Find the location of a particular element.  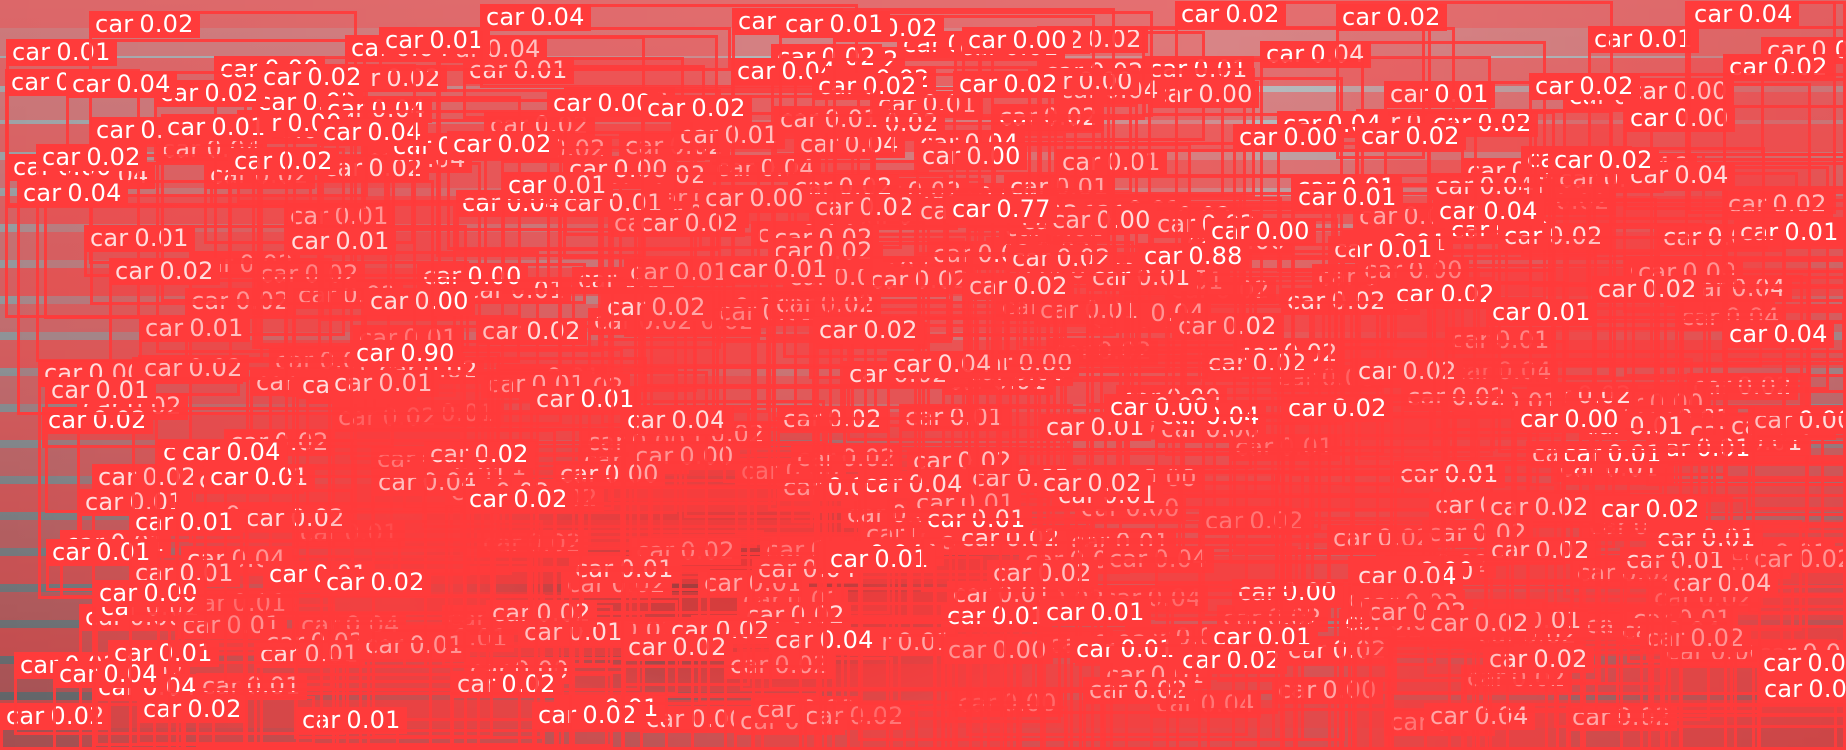

detection-box: car 0.90 is located at coordinates (420, 400).